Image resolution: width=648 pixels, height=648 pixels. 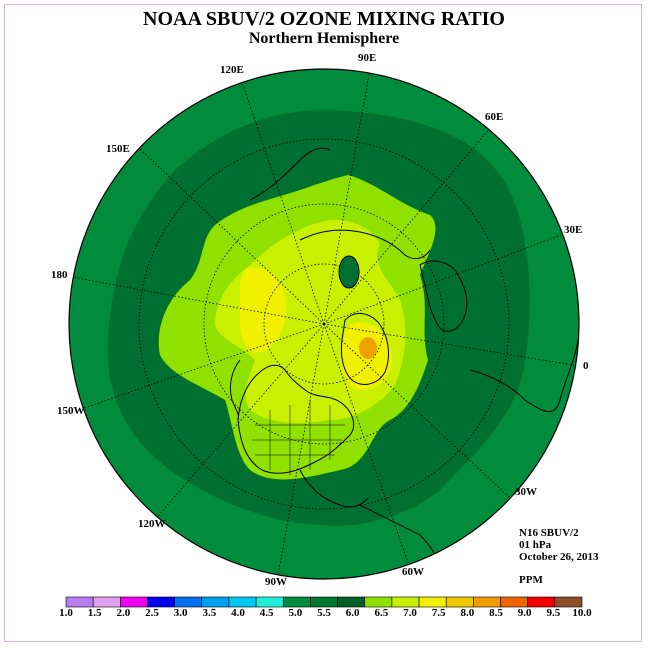 I want to click on meridian-label-30w: 30W, so click(x=526, y=492).